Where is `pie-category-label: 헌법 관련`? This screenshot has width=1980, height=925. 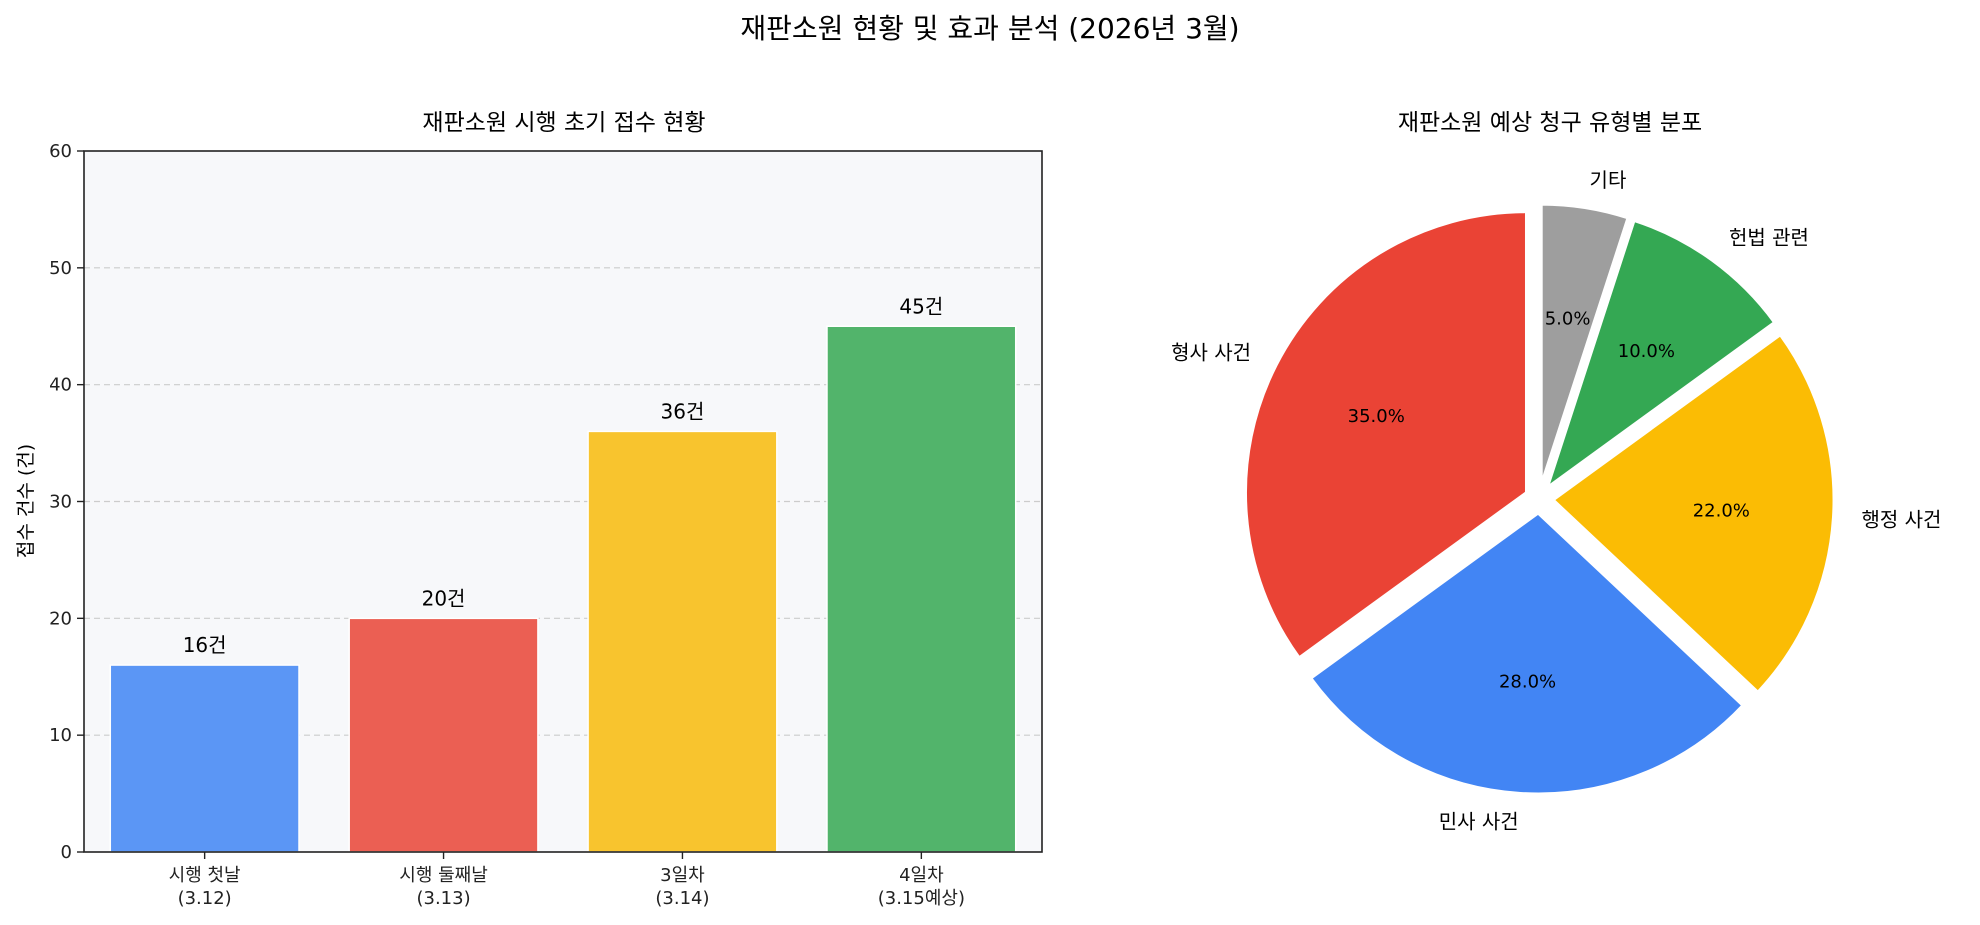 pie-category-label: 헌법 관련 is located at coordinates (1769, 238).